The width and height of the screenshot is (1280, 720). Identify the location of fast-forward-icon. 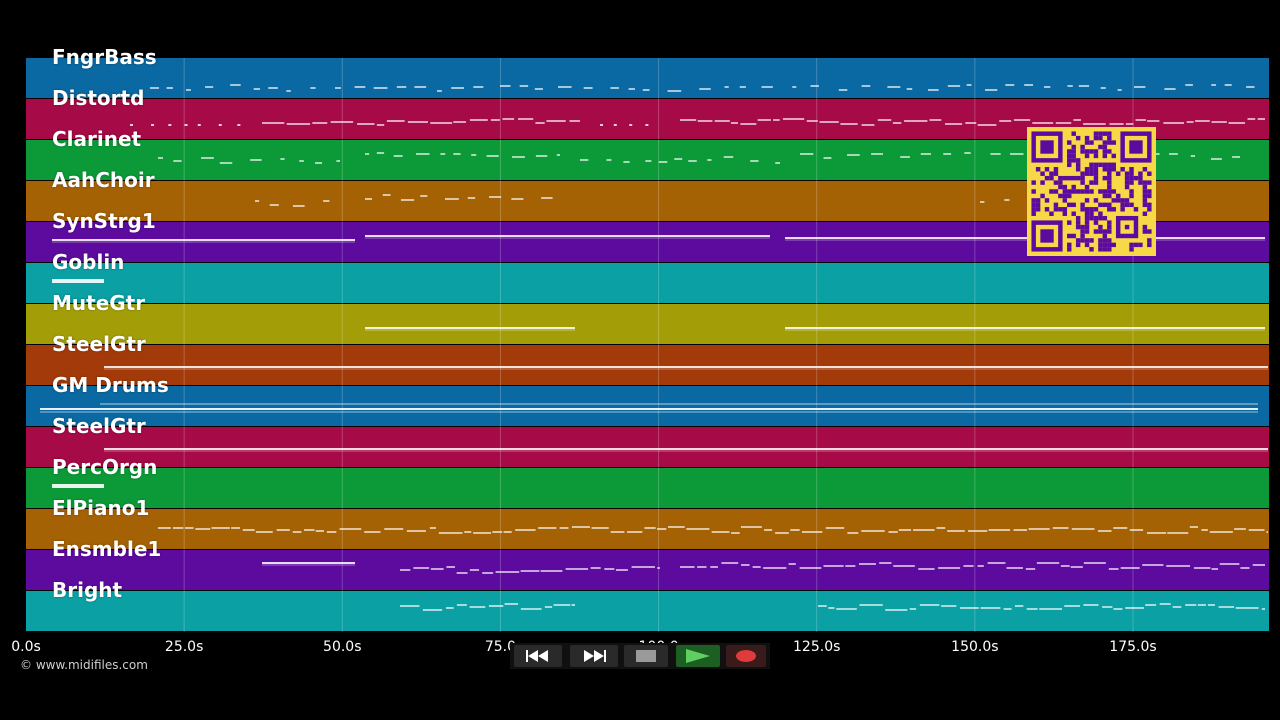
(595, 656).